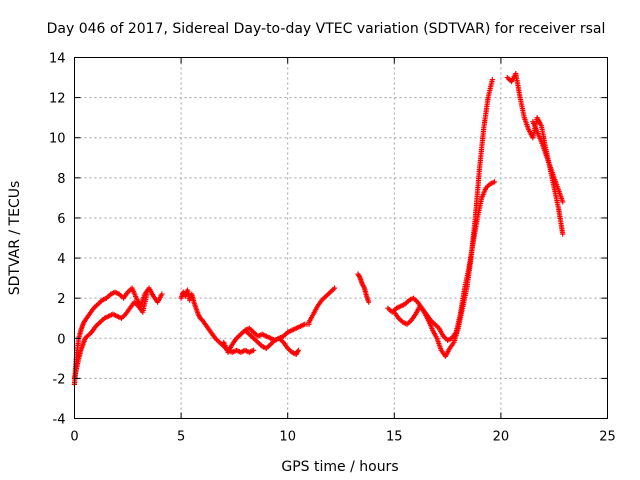 This screenshot has height=480, width=640. Describe the element at coordinates (57, 99) in the screenshot. I see `y-tick-label: 12` at that location.